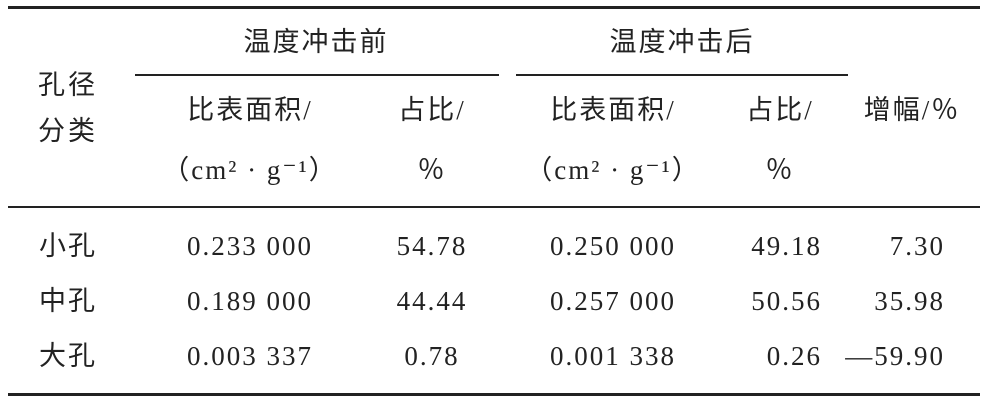 This screenshot has height=400, width=992. What do you see at coordinates (786, 246) in the screenshot?
I see `cell: 49.18` at bounding box center [786, 246].